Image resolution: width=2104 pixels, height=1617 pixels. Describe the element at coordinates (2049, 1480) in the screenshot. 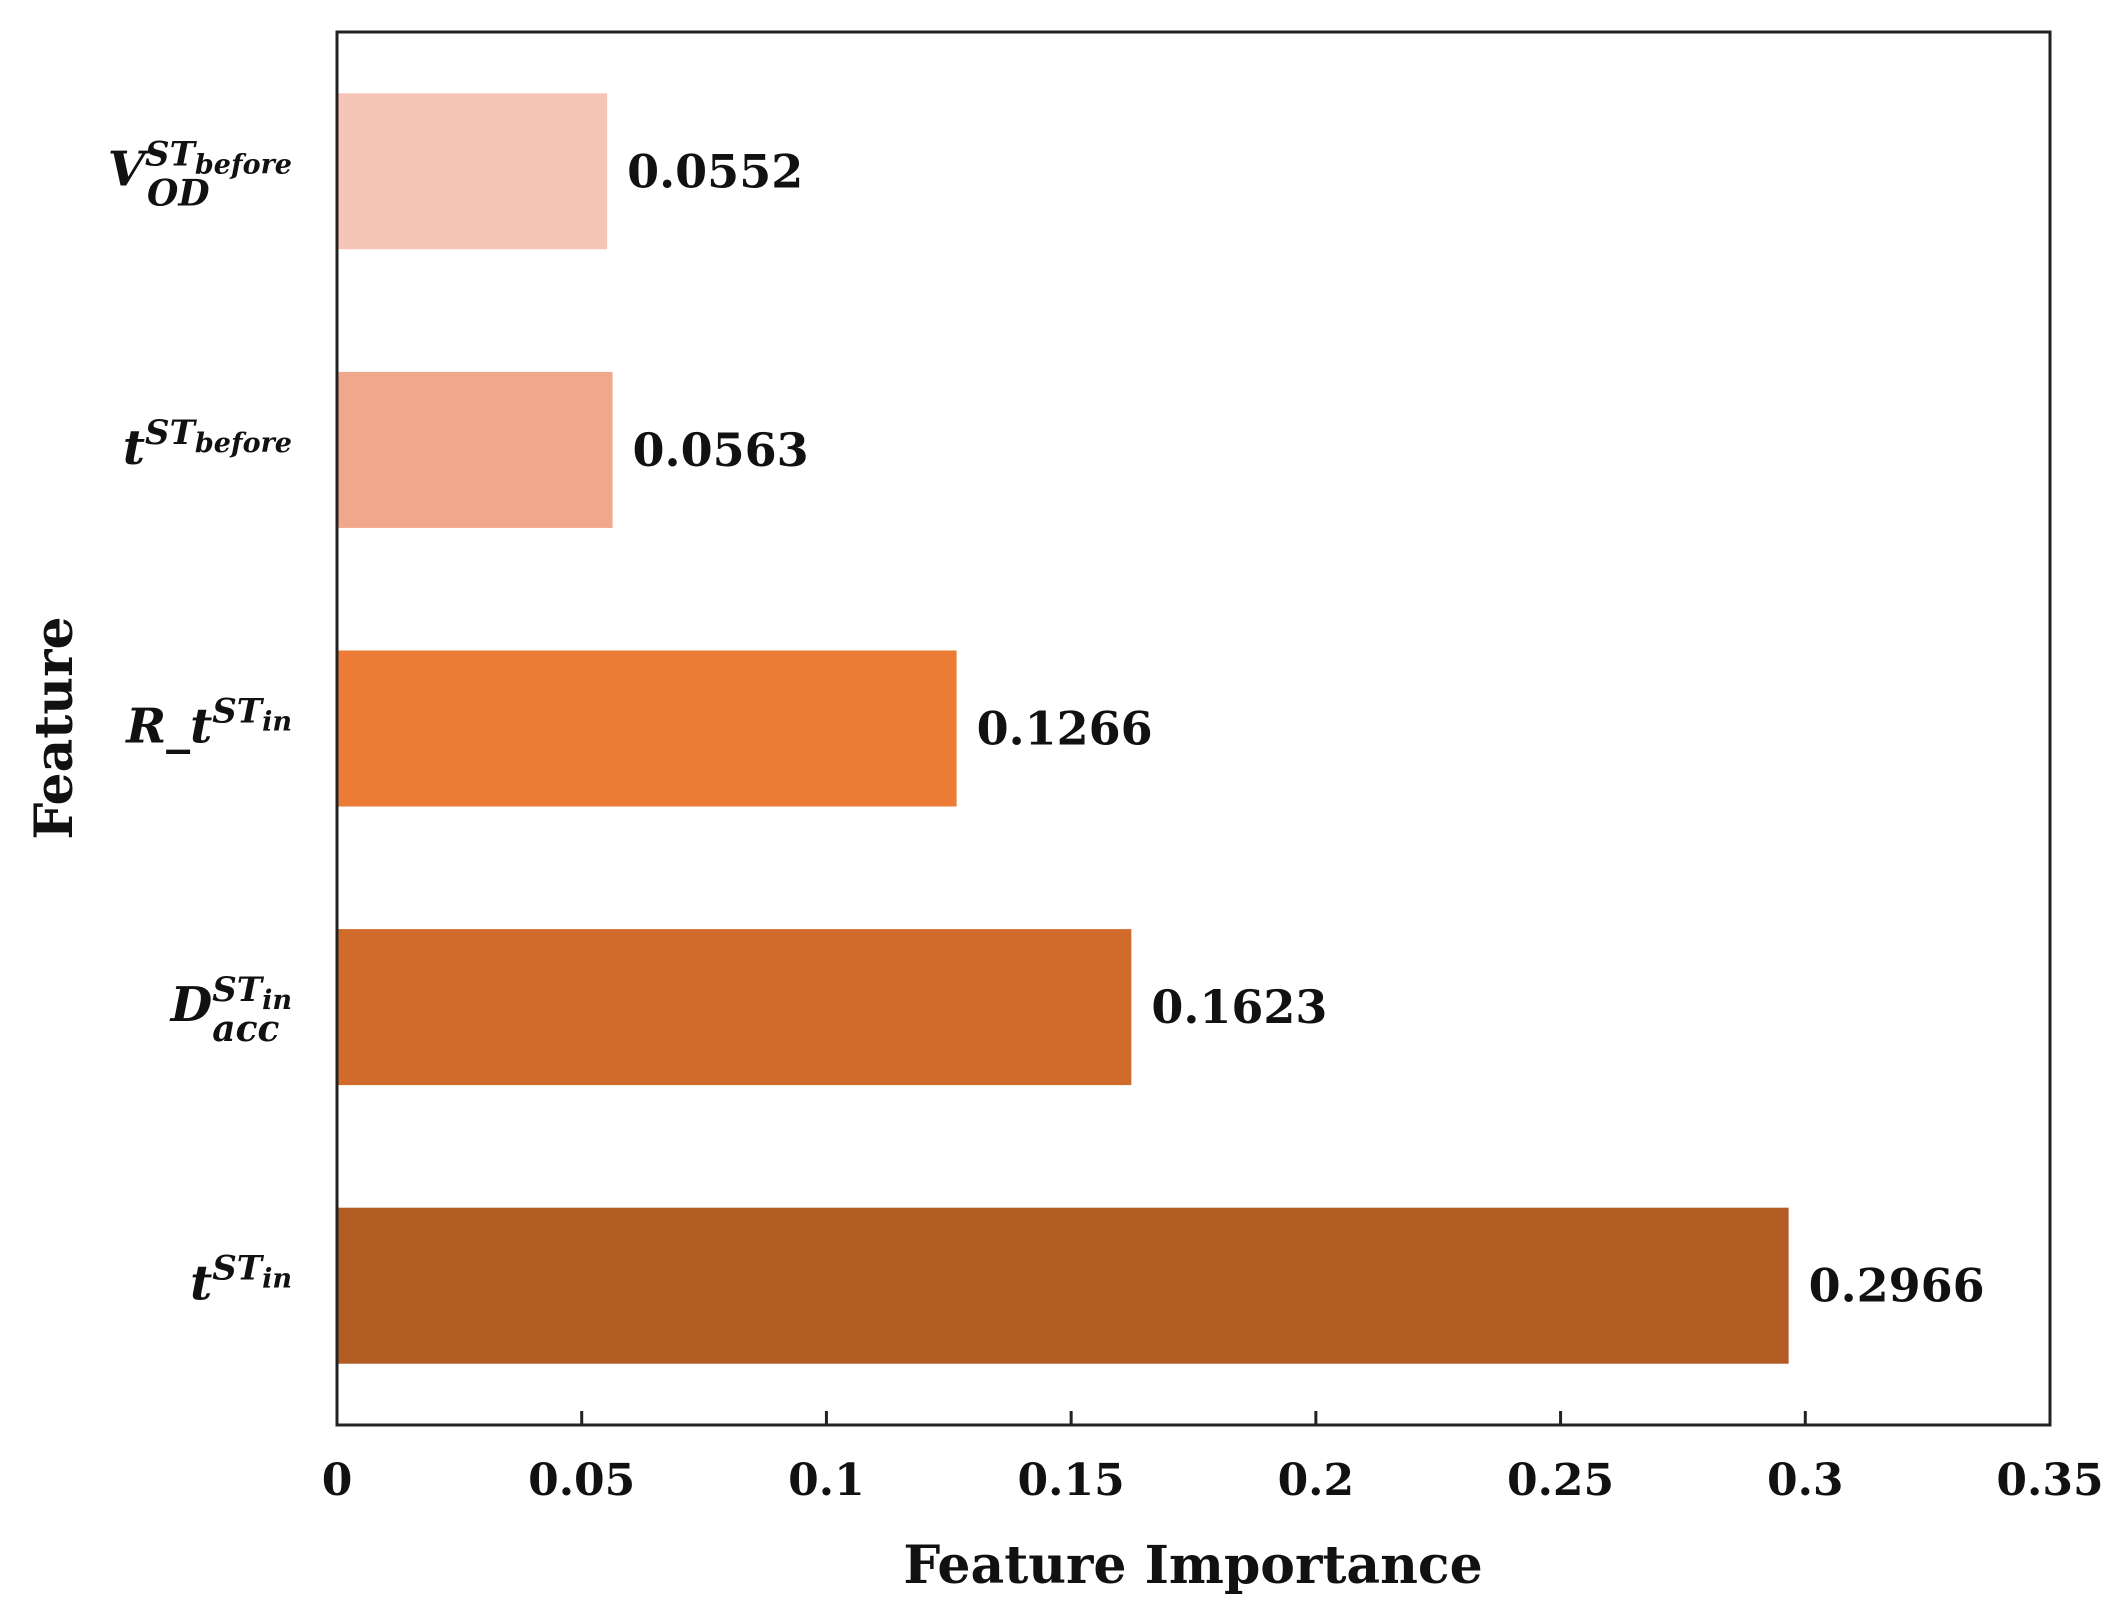

I see `x-tick-label-7: 0.35` at that location.